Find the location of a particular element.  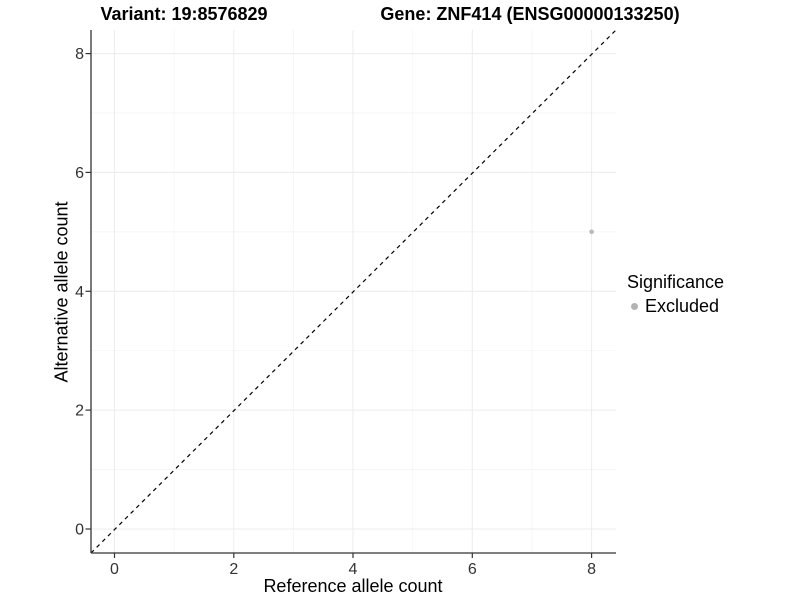

excluded-point-icon is located at coordinates (634, 306).